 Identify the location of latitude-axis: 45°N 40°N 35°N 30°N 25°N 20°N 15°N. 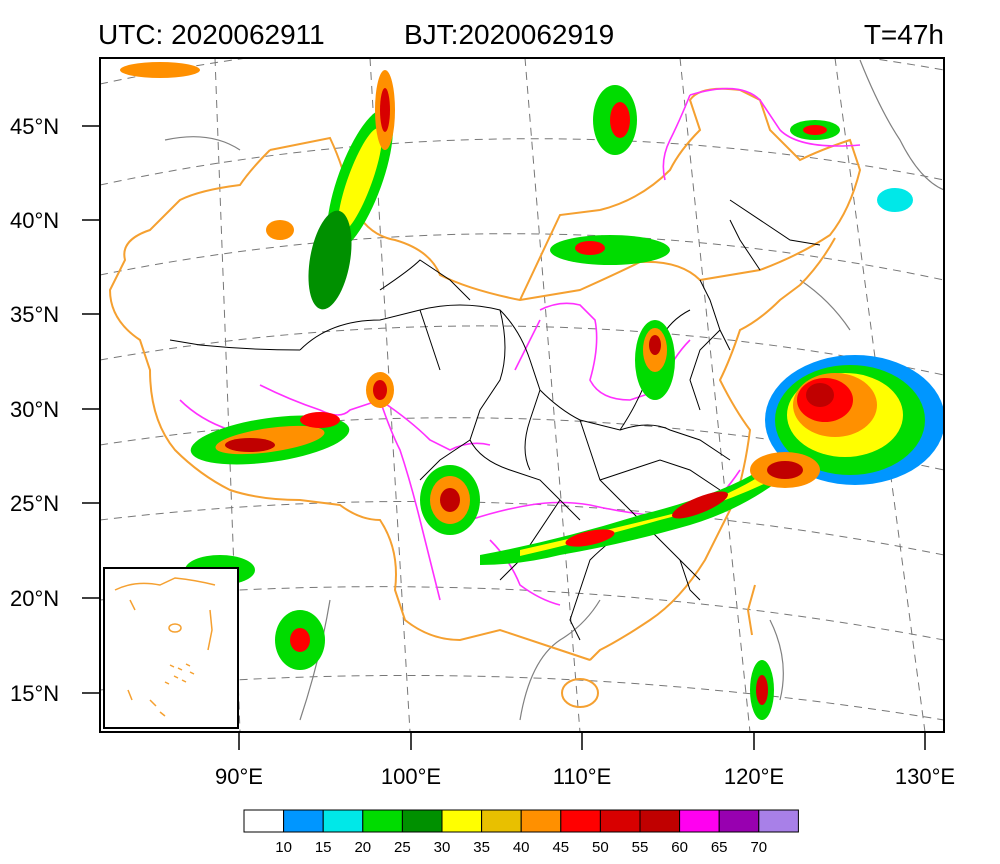
(55, 410).